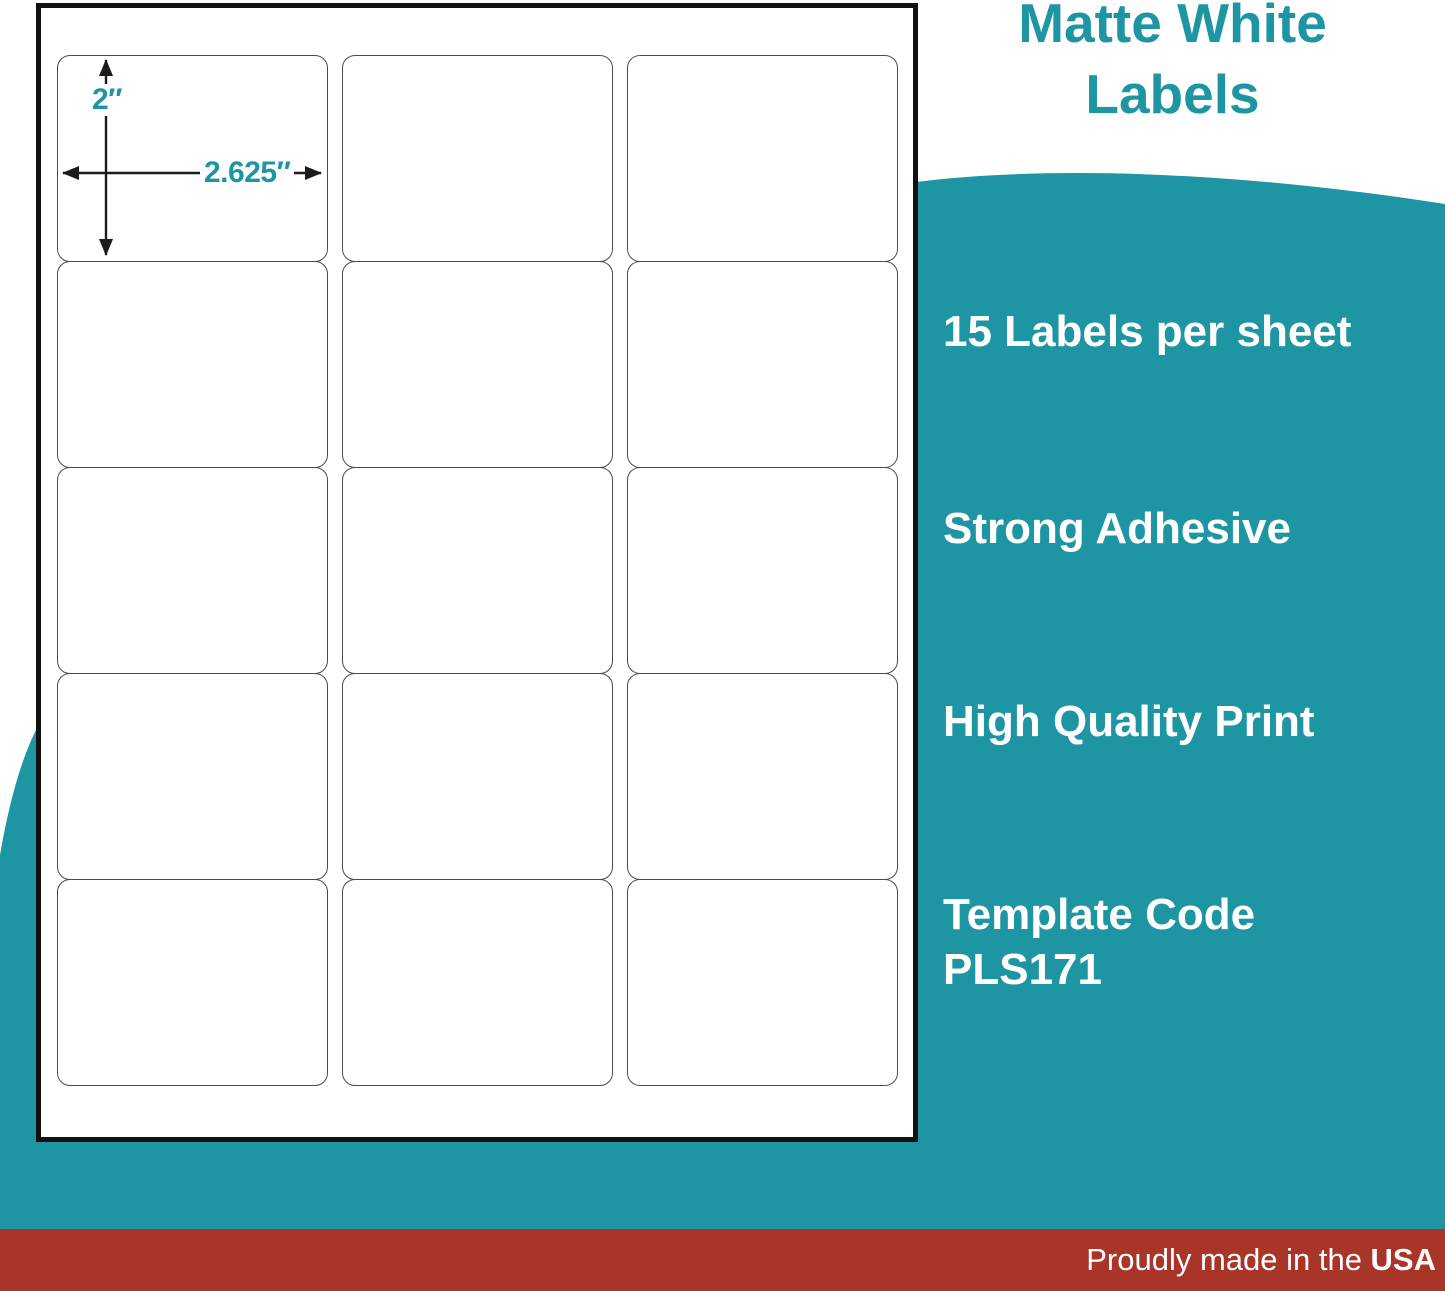 This screenshot has height=1291, width=1445. What do you see at coordinates (722, 1260) in the screenshot?
I see `footer-bar: Proudly made in the USA` at bounding box center [722, 1260].